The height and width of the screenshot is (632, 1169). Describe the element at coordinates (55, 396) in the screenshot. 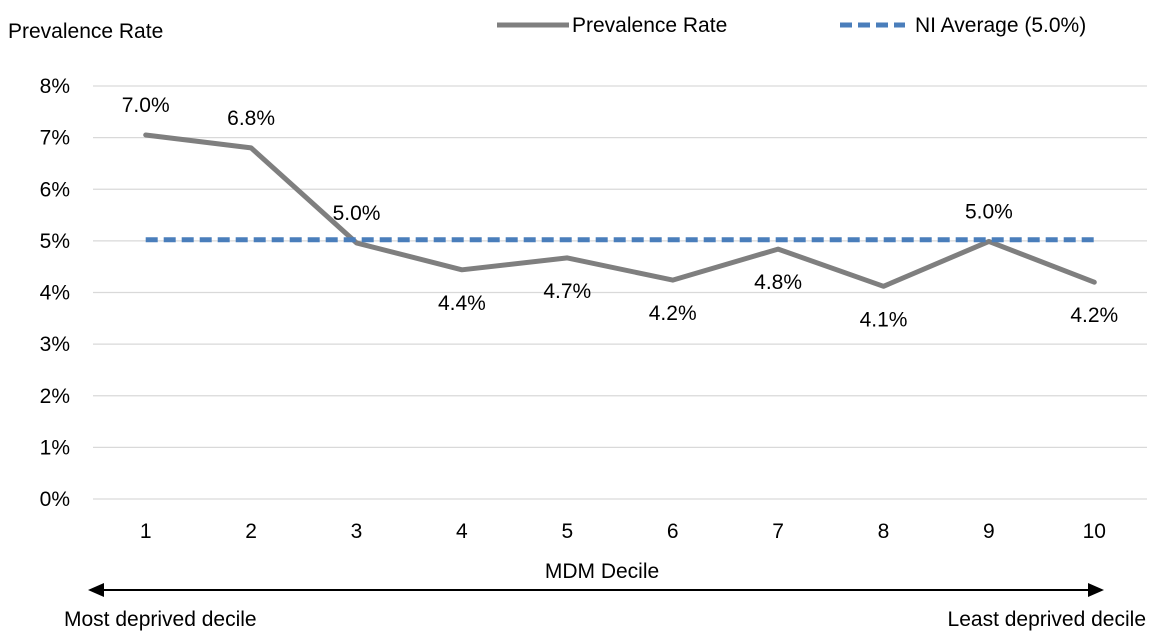

I see `y-tick-label: 2%` at that location.